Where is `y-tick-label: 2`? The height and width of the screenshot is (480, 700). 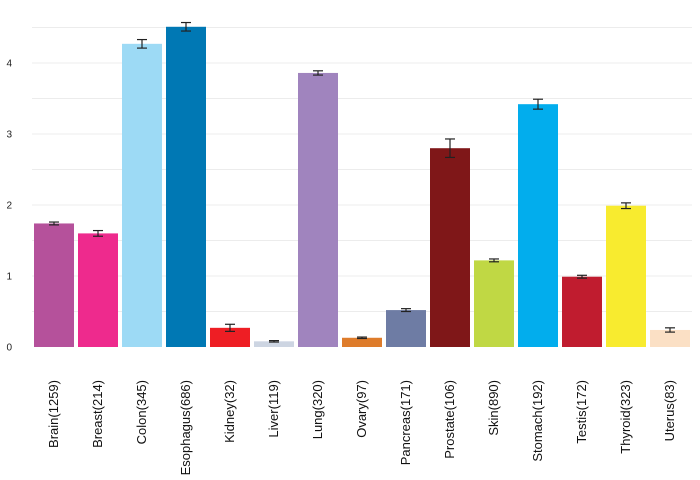
y-tick-label: 2 is located at coordinates (9, 206).